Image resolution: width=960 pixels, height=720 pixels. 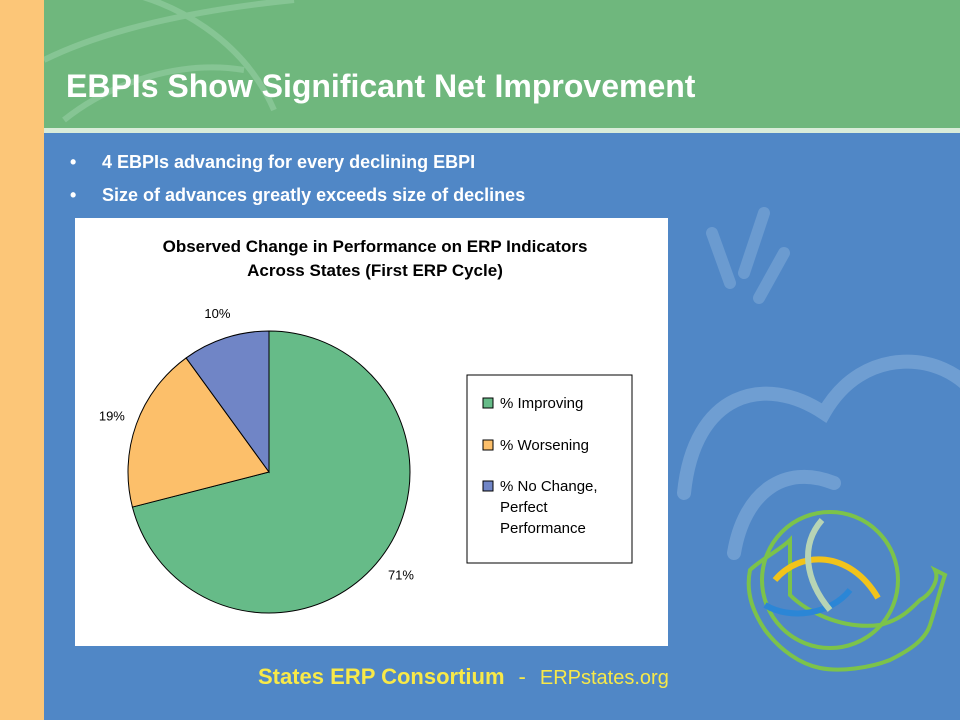 What do you see at coordinates (544, 445) in the screenshot?
I see `legend-label: % Worsening` at bounding box center [544, 445].